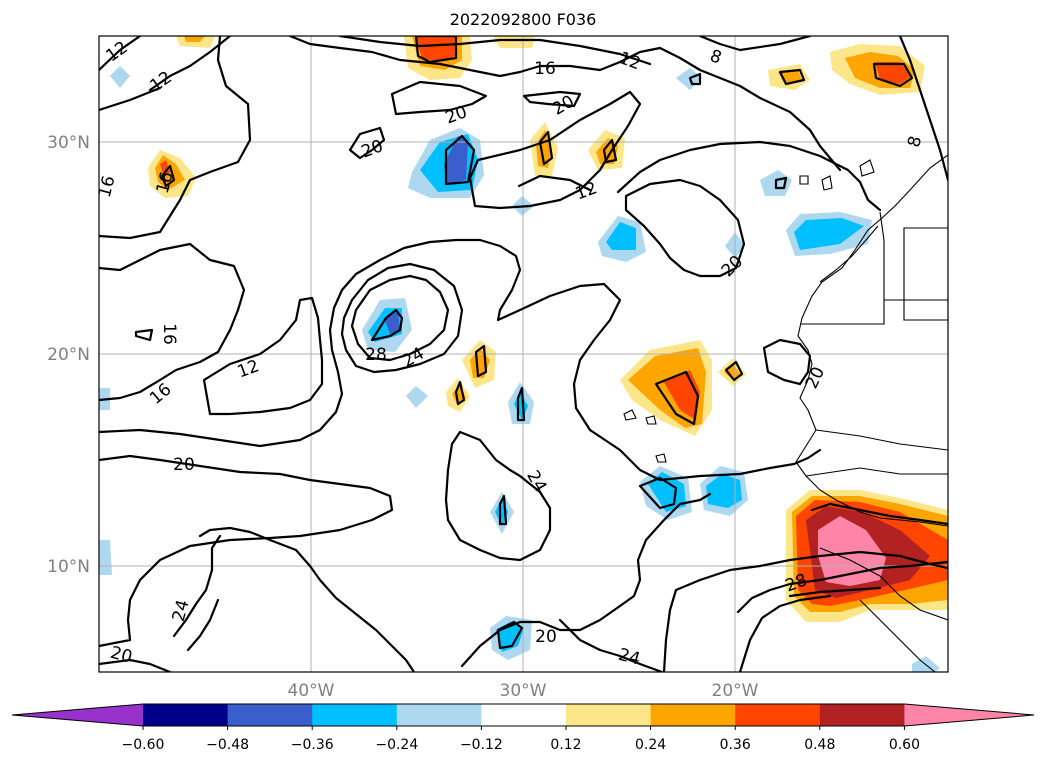 Image resolution: width=1047 pixels, height=765 pixels. I want to click on contour-label: 8, so click(915, 142).